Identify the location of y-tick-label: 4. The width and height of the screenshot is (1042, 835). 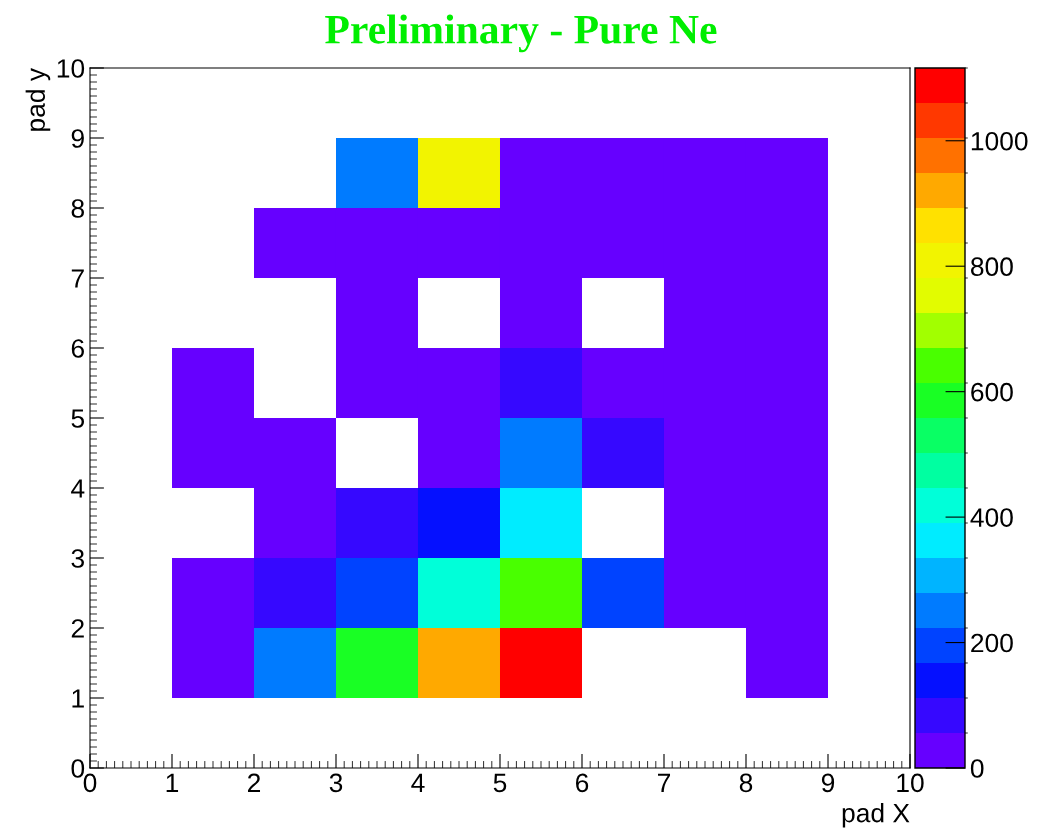
(78, 488).